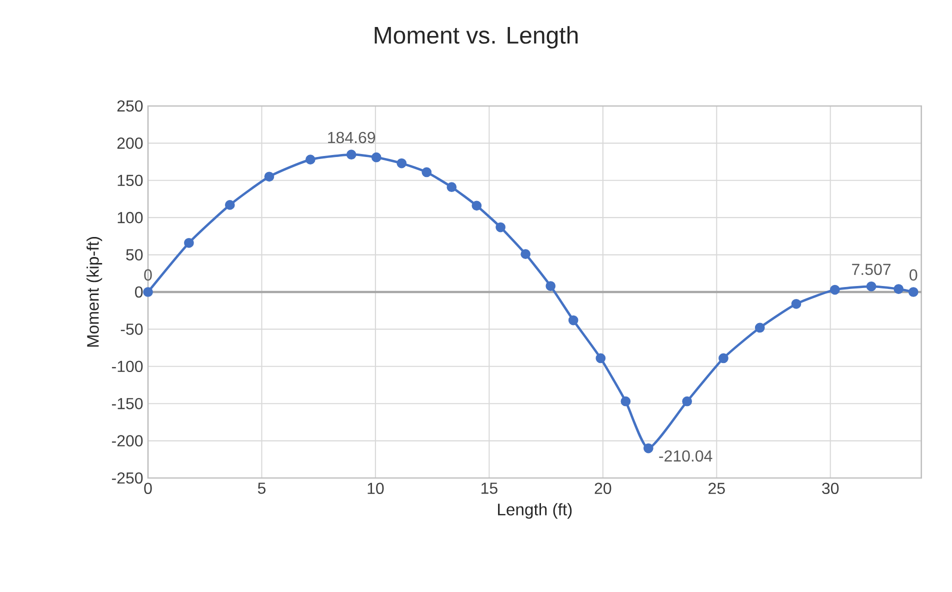 The height and width of the screenshot is (592, 952). What do you see at coordinates (716, 488) in the screenshot?
I see `x-tick-label: 25` at bounding box center [716, 488].